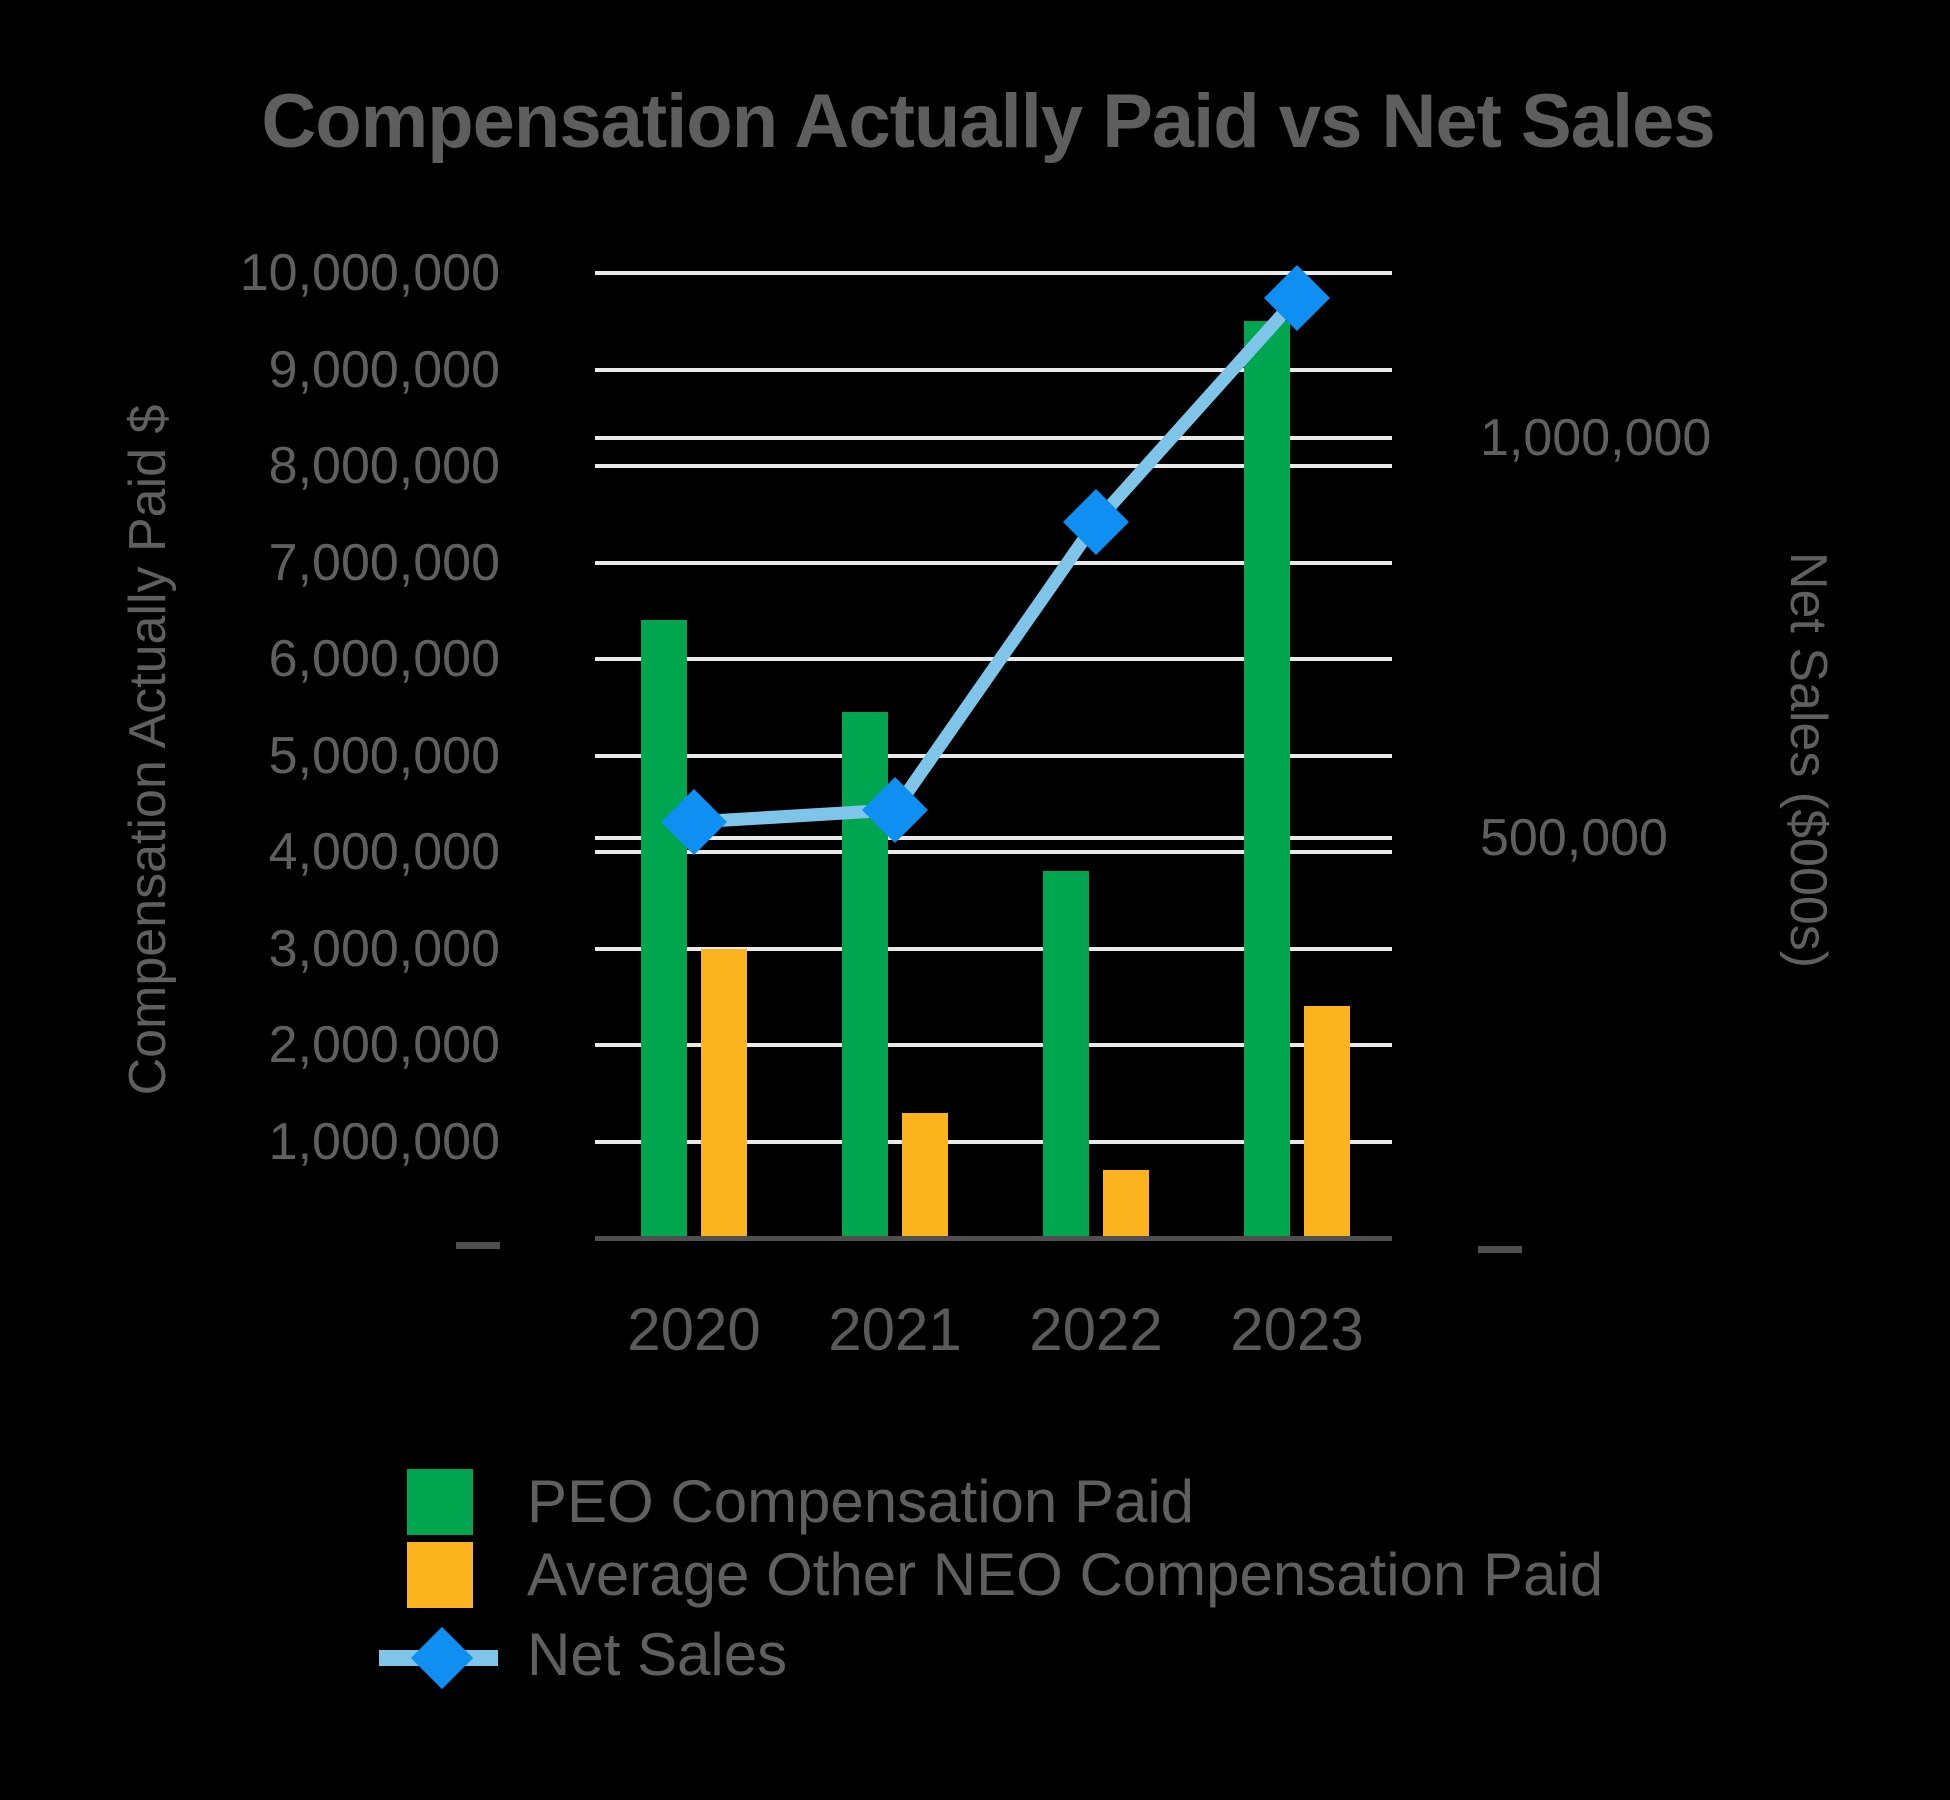 This screenshot has width=1950, height=1800. Describe the element at coordinates (657, 1654) in the screenshot. I see `legend-label-net-sales: Net Sales` at that location.